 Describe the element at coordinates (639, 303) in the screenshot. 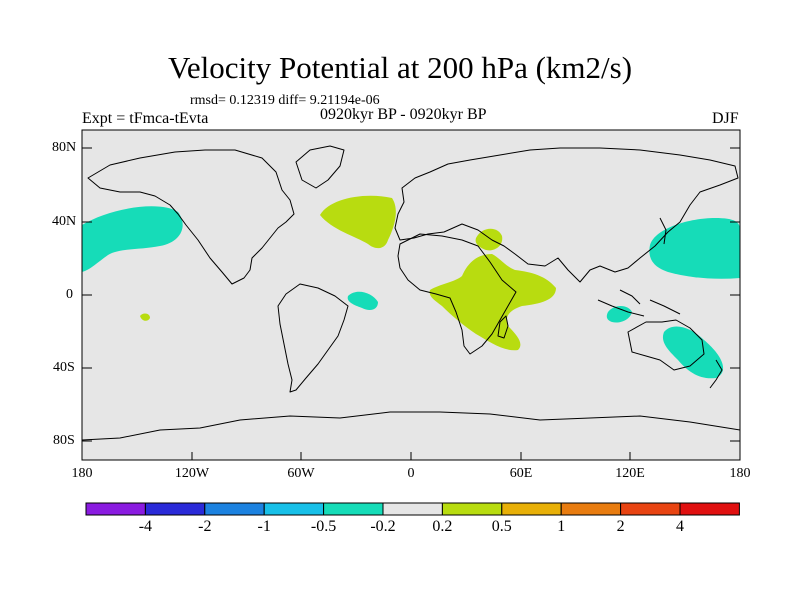

I see `coastline-indonesia` at that location.